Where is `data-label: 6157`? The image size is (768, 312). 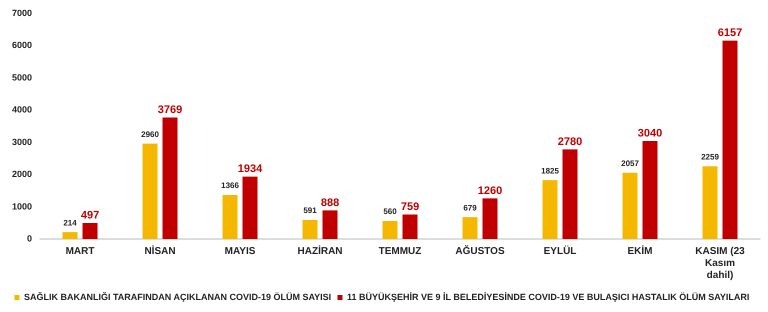 data-label: 6157 is located at coordinates (730, 33).